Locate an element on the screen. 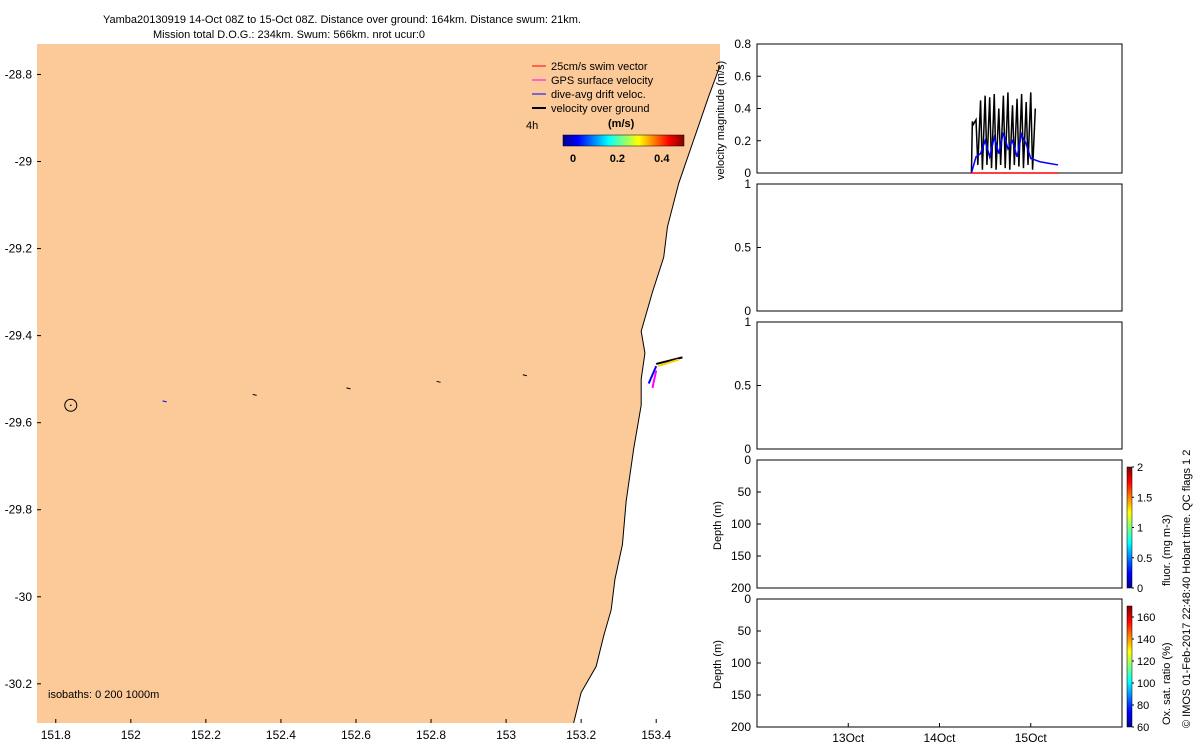 Image resolution: width=1200 pixels, height=750 pixels. oxy-axes is located at coordinates (939, 663).